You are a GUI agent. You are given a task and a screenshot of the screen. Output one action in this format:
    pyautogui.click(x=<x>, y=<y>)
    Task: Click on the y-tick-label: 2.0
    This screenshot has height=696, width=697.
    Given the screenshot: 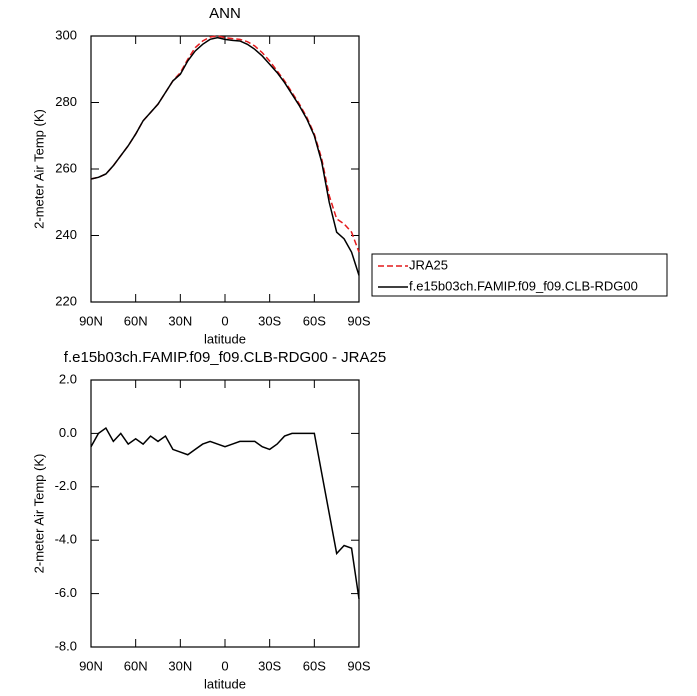 What is the action you would take?
    pyautogui.click(x=68, y=378)
    